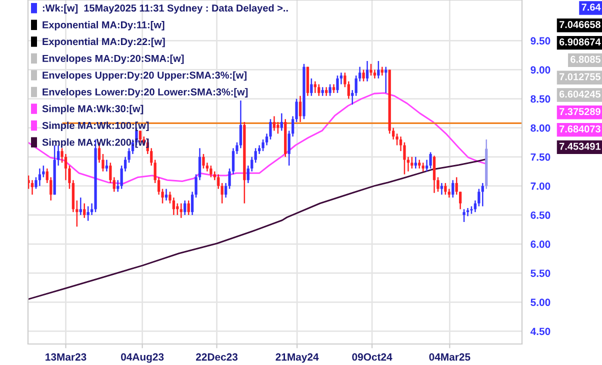 Image resolution: width=602 pixels, height=365 pixels. Describe the element at coordinates (144, 76) in the screenshot. I see `legend-label: Envelopes Upper:Dy:20 Upper:SMA:3%:[w]` at that location.